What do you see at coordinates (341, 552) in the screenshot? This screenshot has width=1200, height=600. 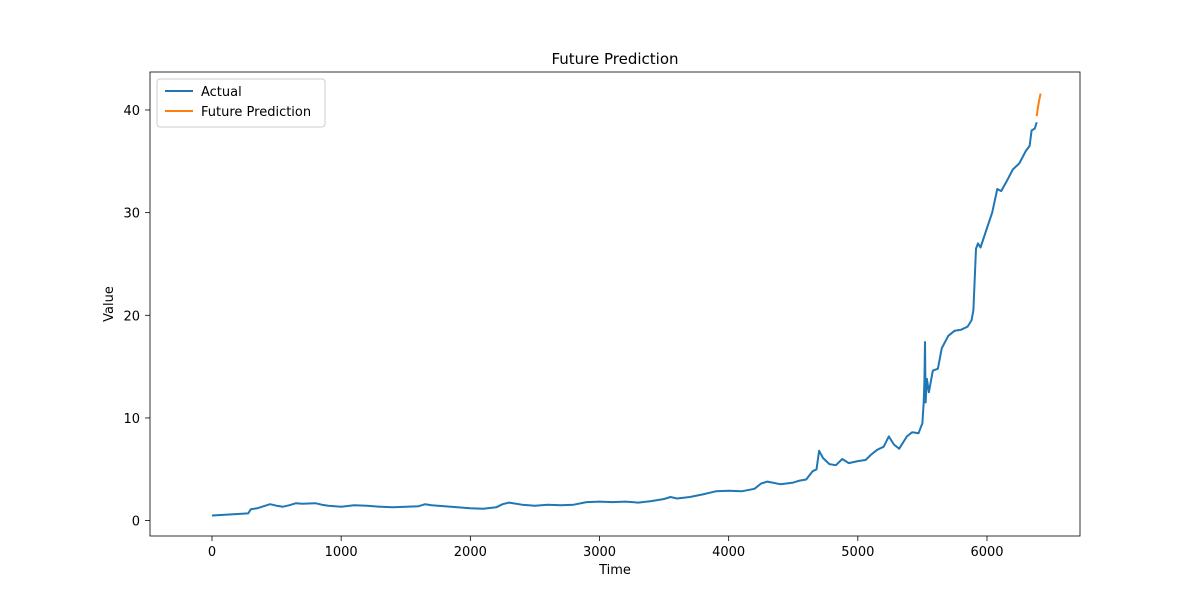 I see `x-tick-label: 1000` at bounding box center [341, 552].